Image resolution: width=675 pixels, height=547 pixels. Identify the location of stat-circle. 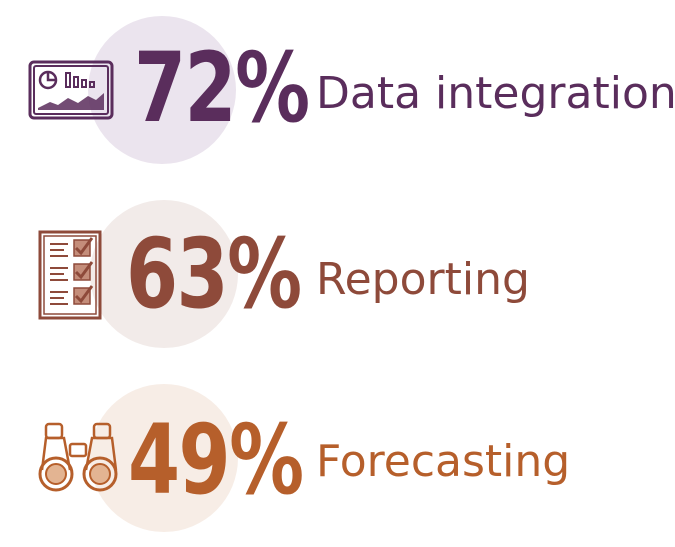
(164, 274).